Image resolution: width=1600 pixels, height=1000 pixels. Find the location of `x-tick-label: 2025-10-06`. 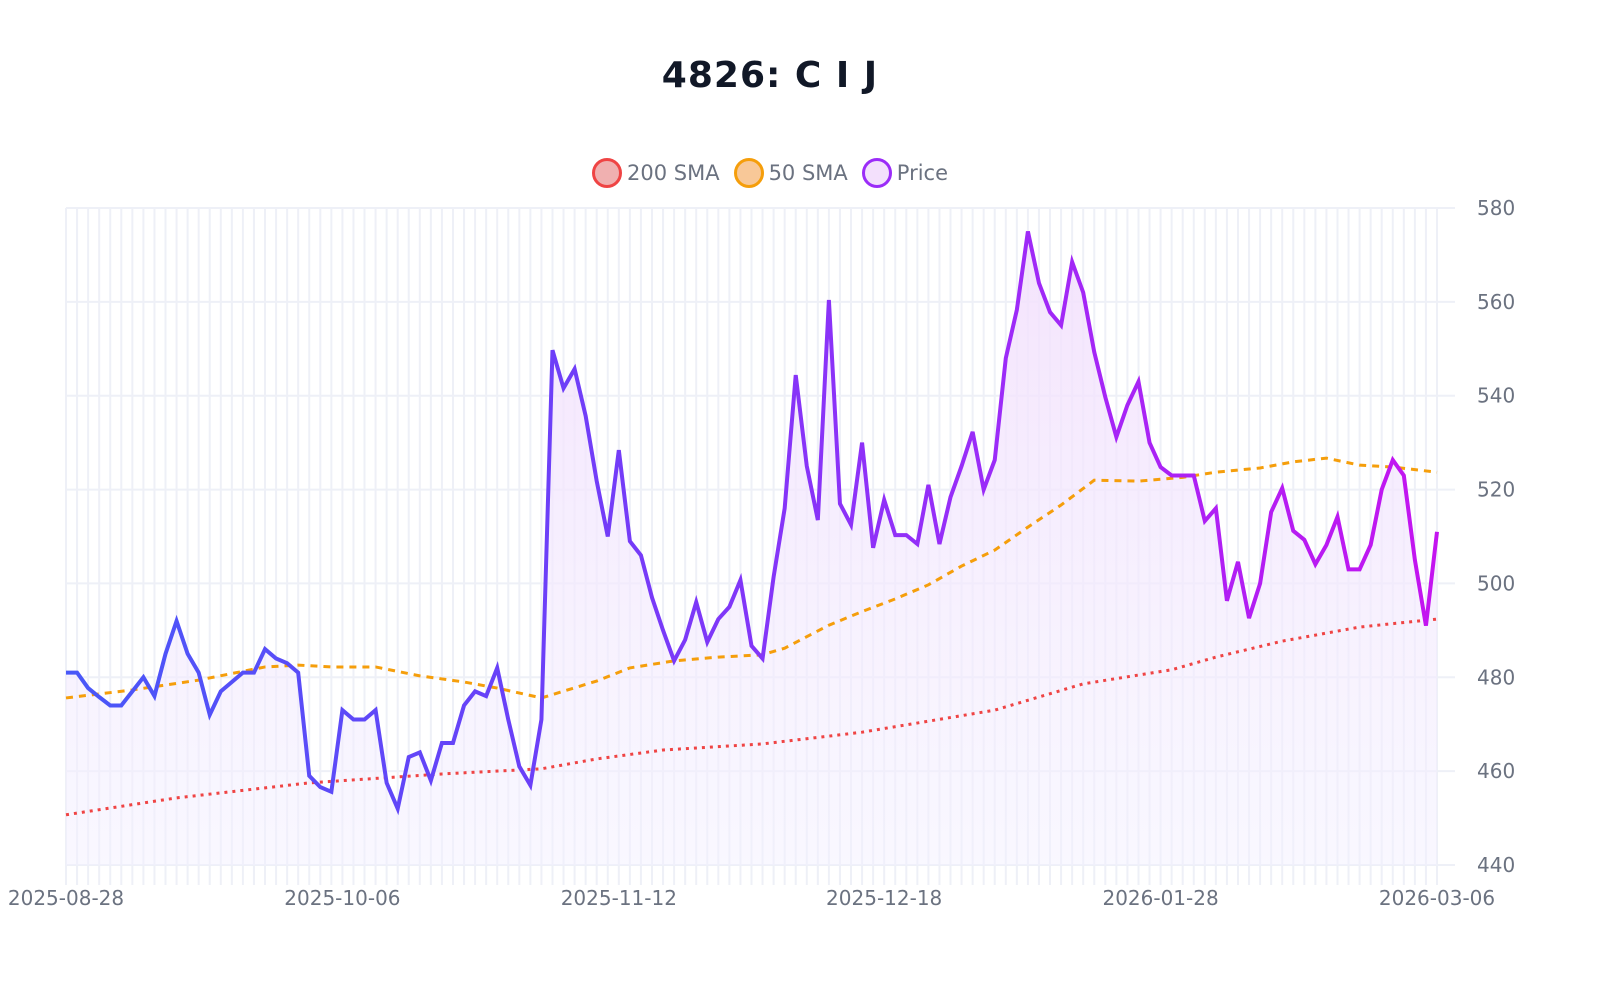

x-tick-label: 2025-10-06 is located at coordinates (342, 898).